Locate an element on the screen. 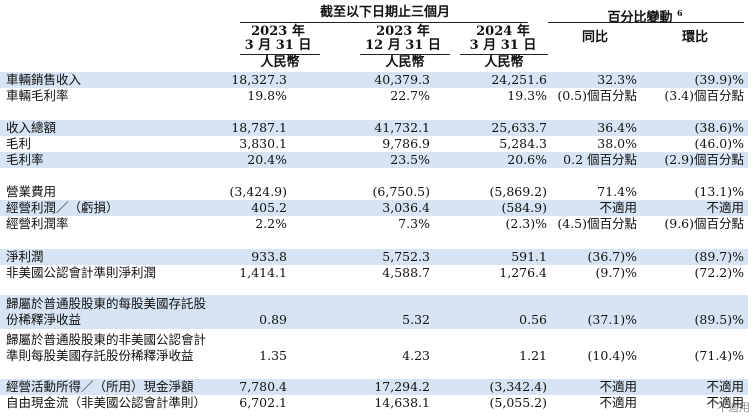  cell-q1-2023: 1.35 is located at coordinates (273, 355).